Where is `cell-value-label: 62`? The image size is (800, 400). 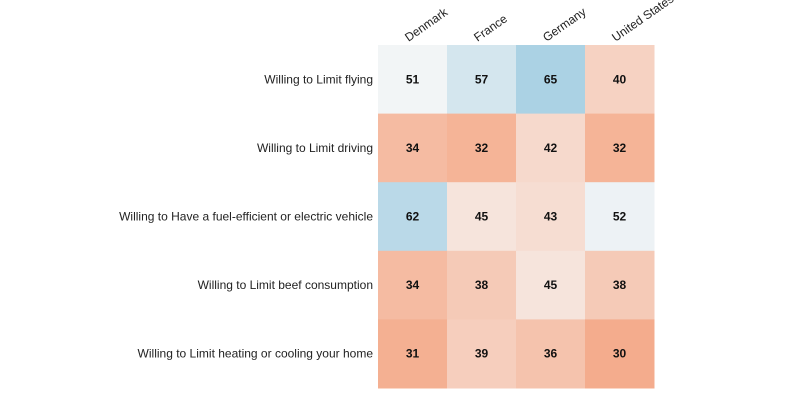 cell-value-label: 62 is located at coordinates (413, 217).